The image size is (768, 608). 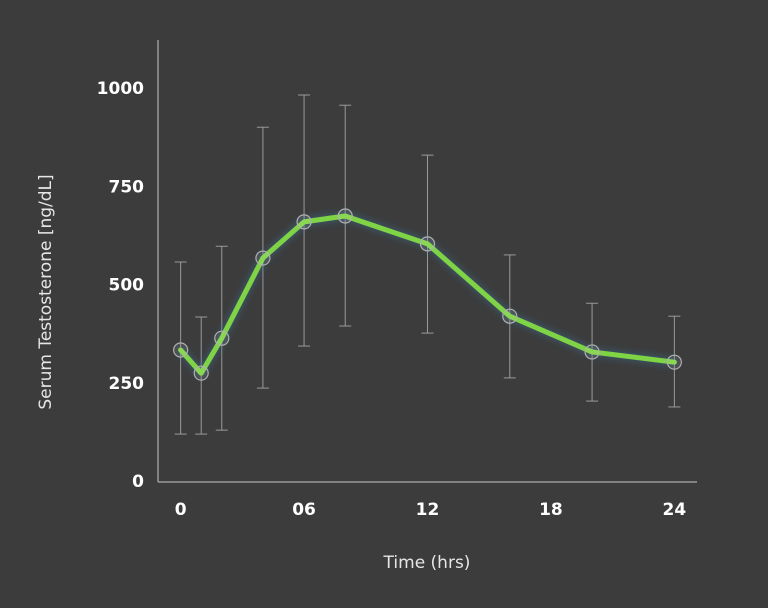 I want to click on x-tick-label: 18, so click(x=551, y=510).